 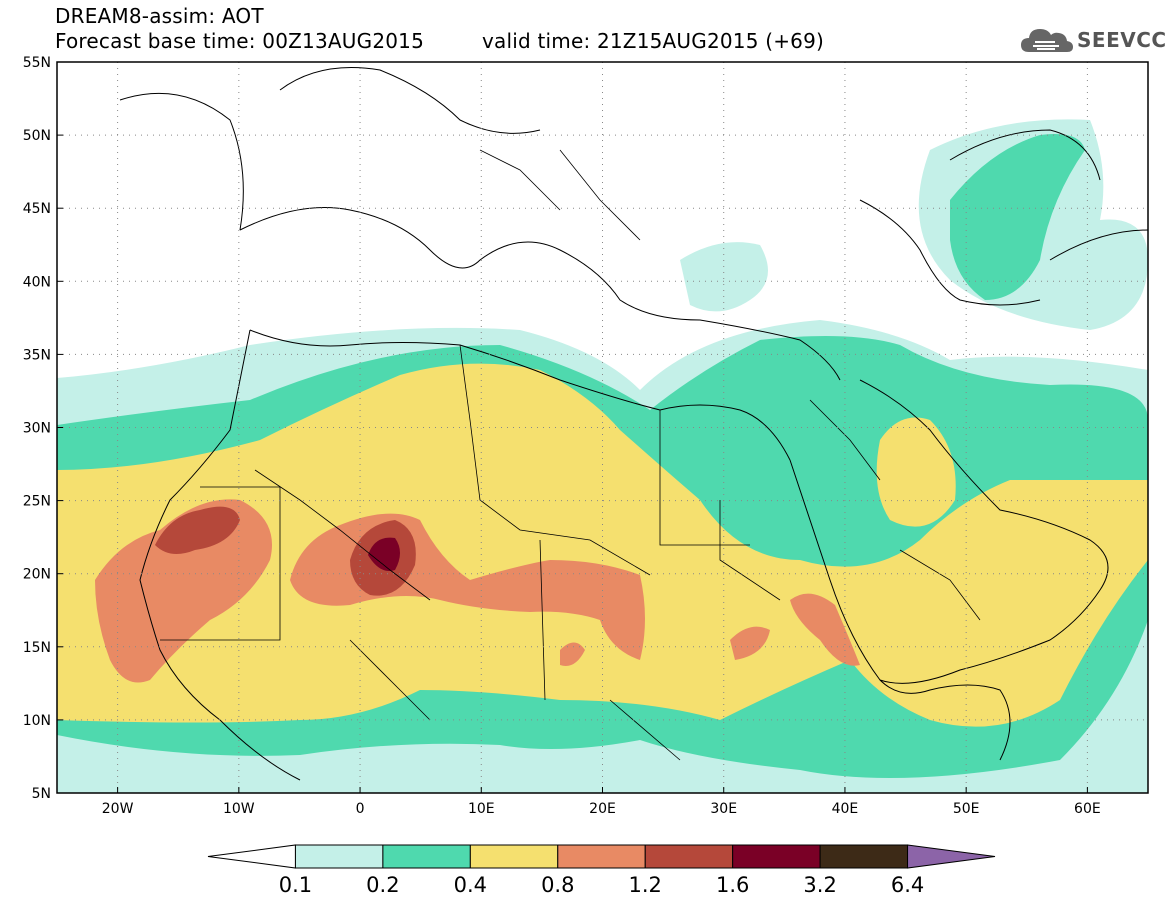 What do you see at coordinates (384, 554) in the screenshot?
I see `aot-level-1.6` at bounding box center [384, 554].